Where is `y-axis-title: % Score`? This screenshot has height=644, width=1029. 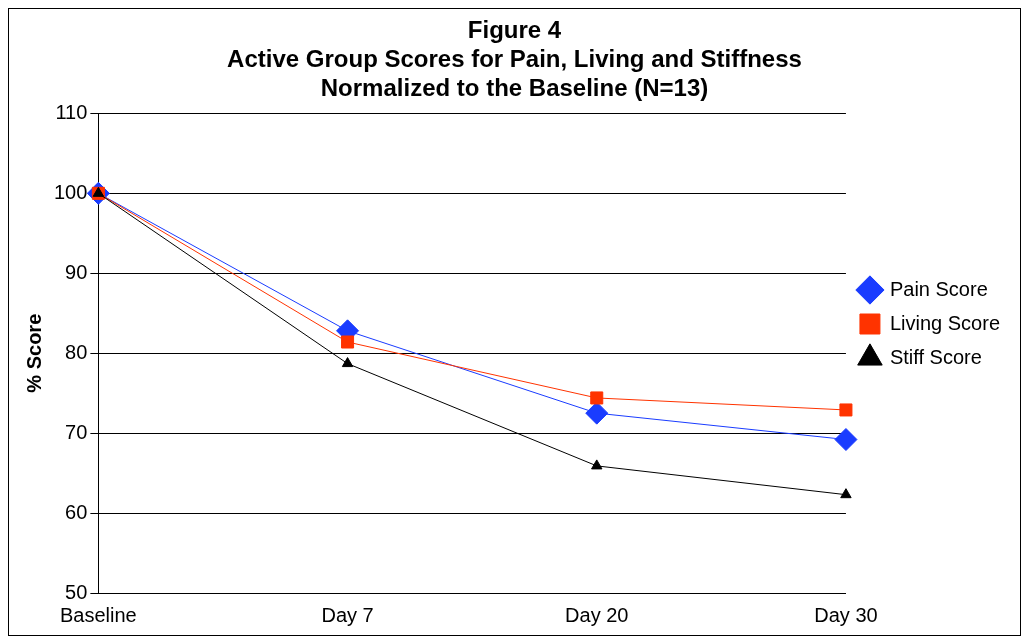 y-axis-title: % Score is located at coordinates (33, 353).